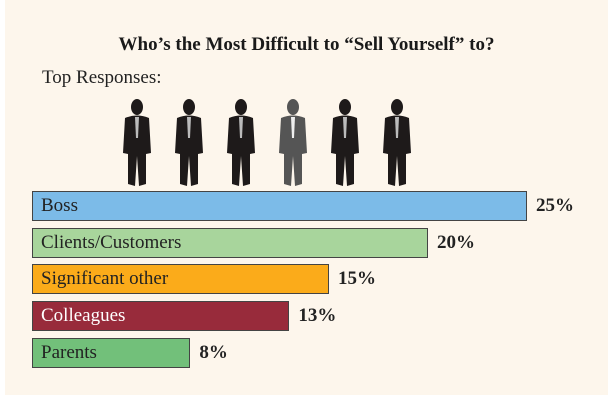 The image size is (613, 411). I want to click on value-label: 8%, so click(213, 352).